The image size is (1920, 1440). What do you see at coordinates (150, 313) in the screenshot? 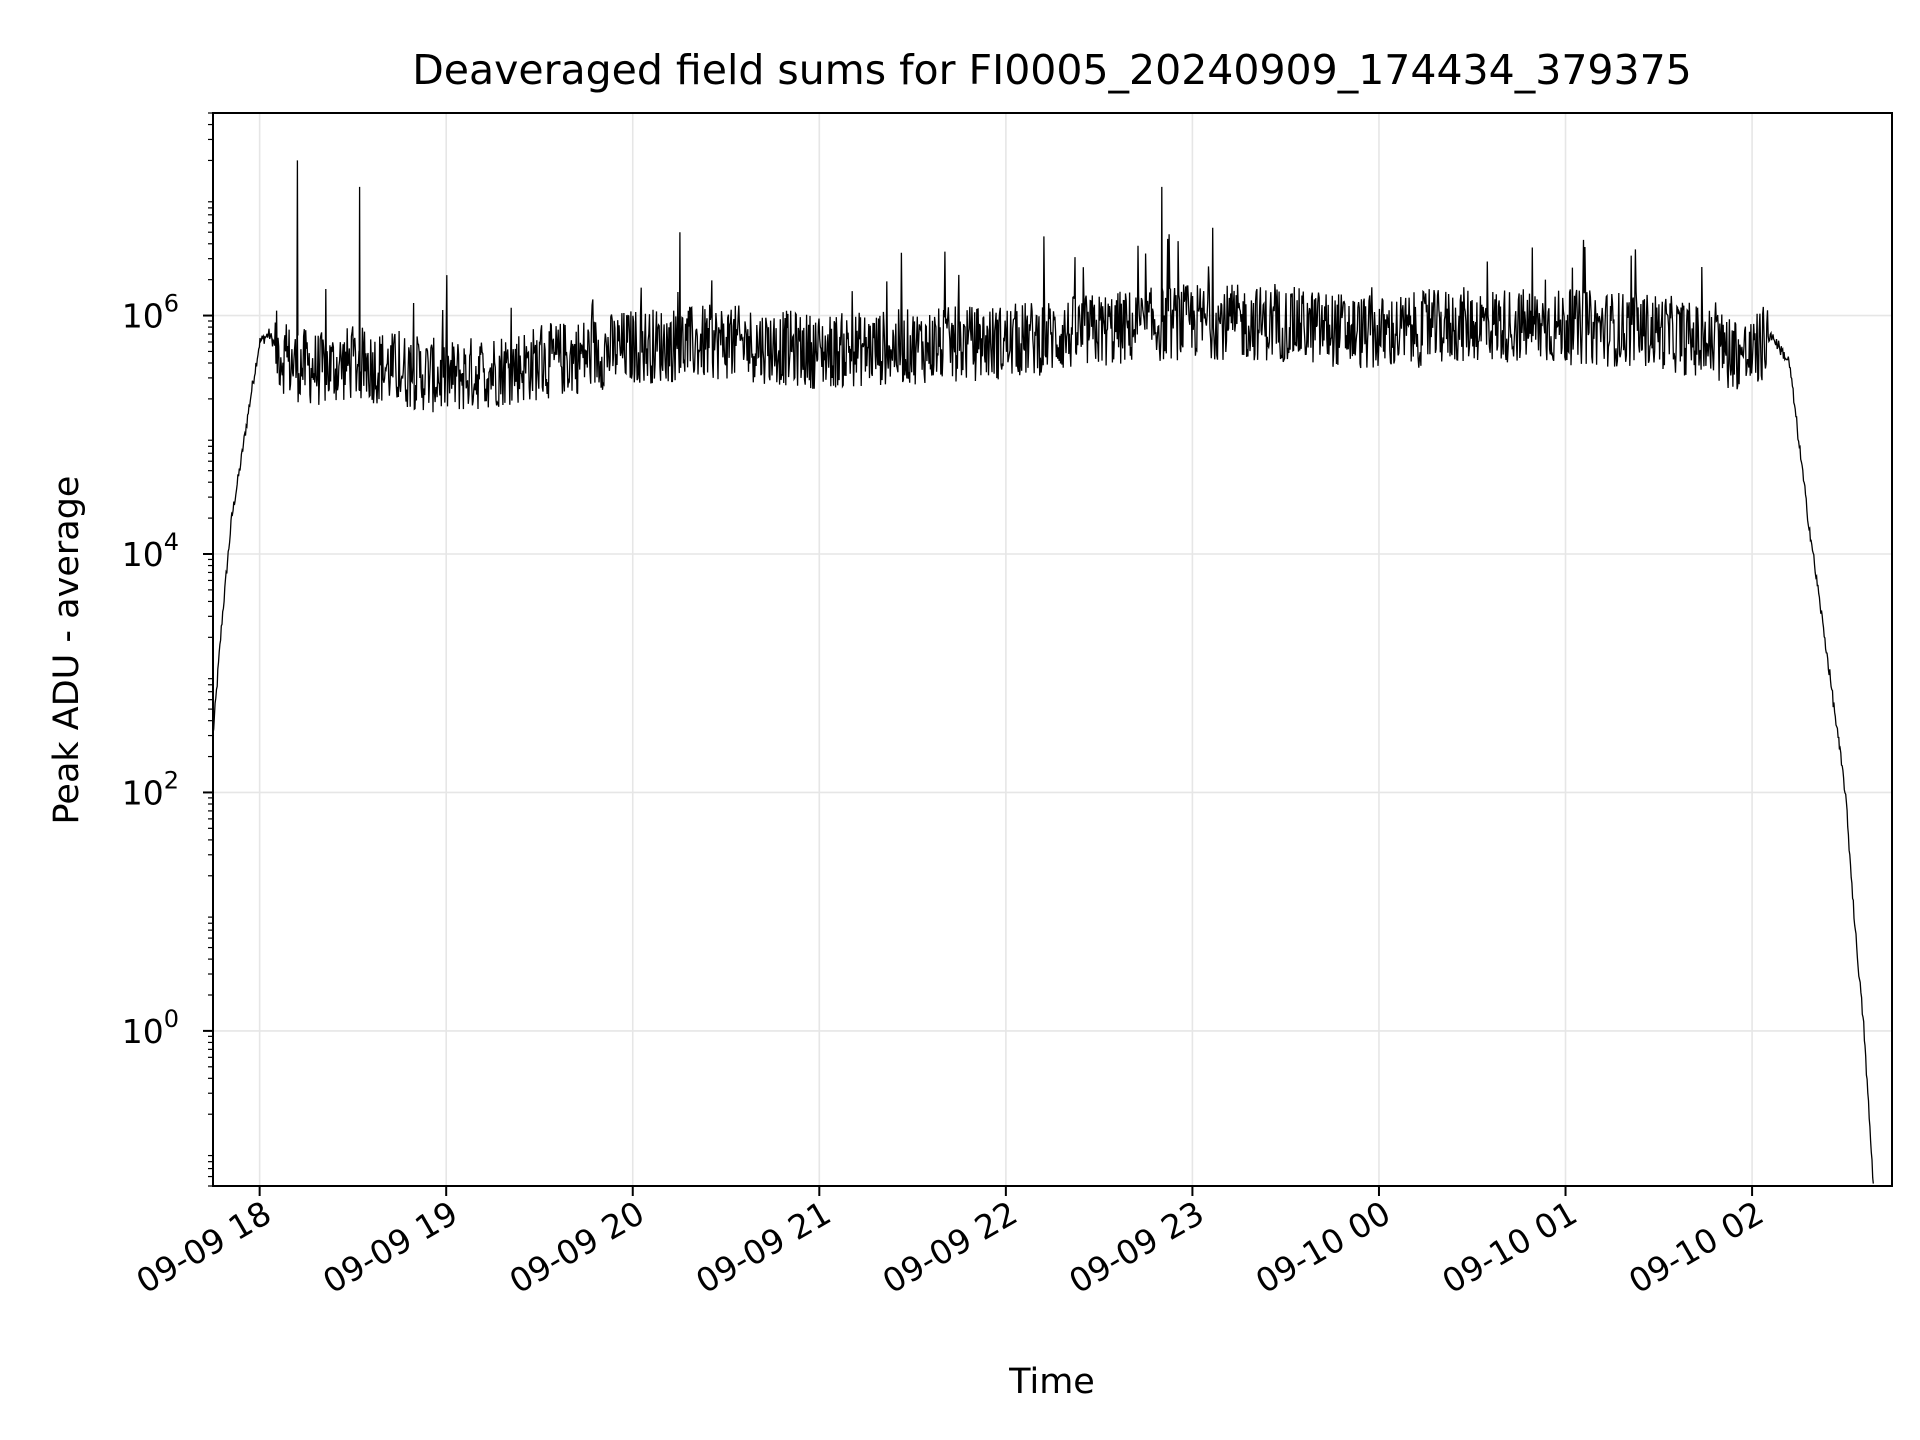
I see `y-tick-label: 10⁶` at bounding box center [150, 313].